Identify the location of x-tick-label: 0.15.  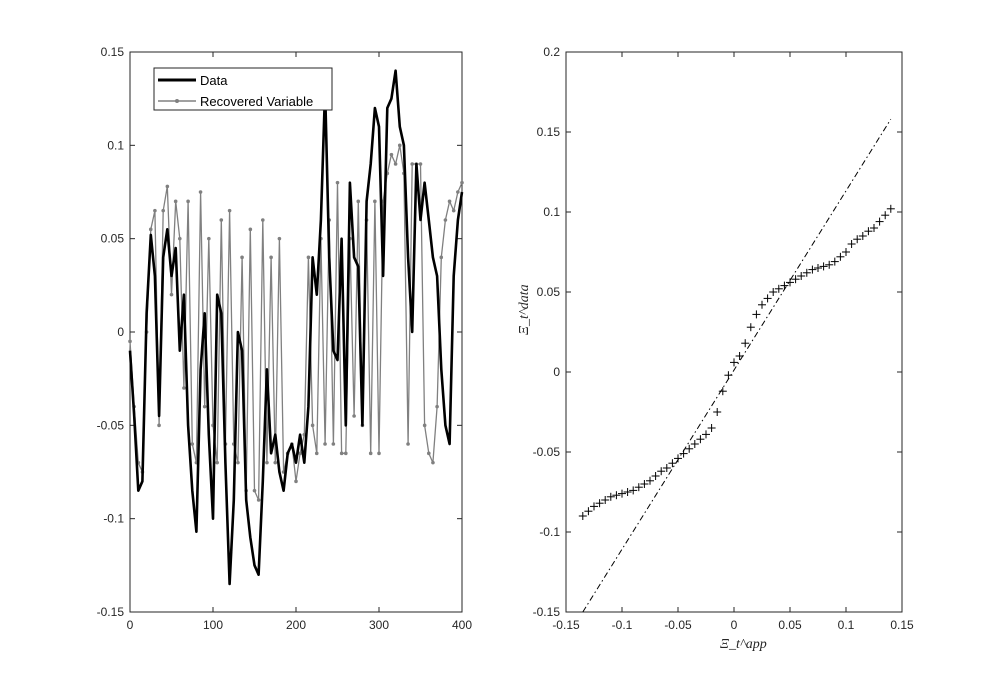
(902, 625).